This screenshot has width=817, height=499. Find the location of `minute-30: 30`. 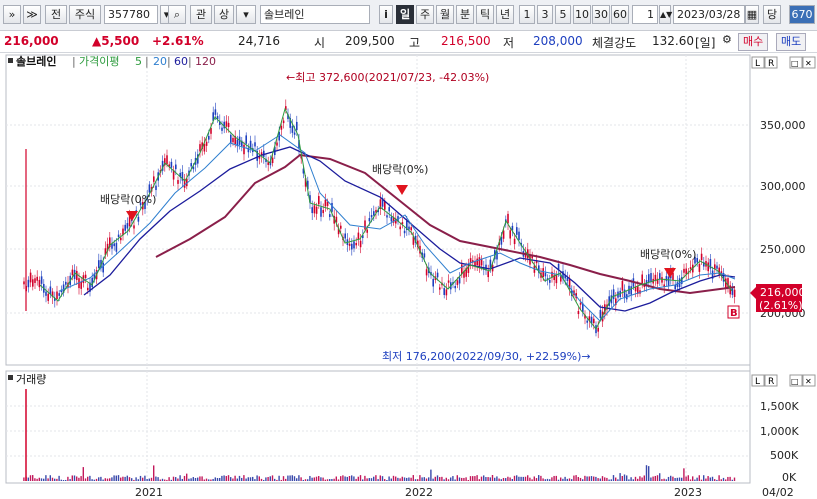

minute-30: 30 is located at coordinates (601, 14).